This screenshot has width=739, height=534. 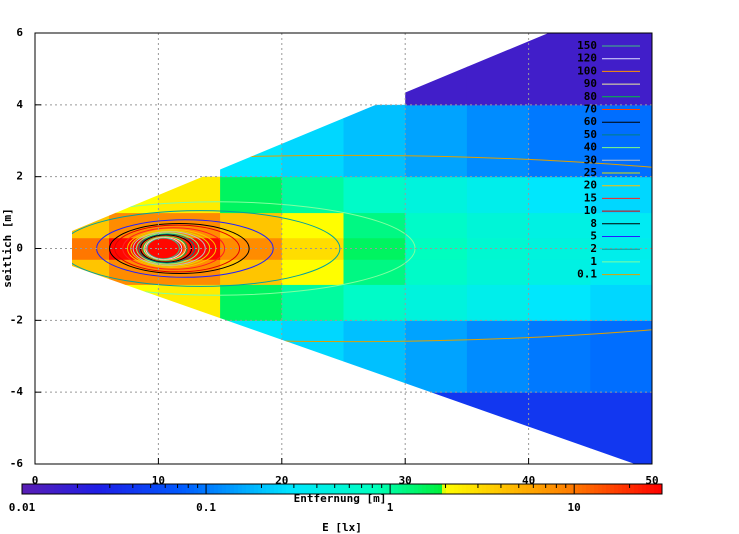 I want to click on colorbar: 0.01 0.1 1 10, so click(x=336, y=498).